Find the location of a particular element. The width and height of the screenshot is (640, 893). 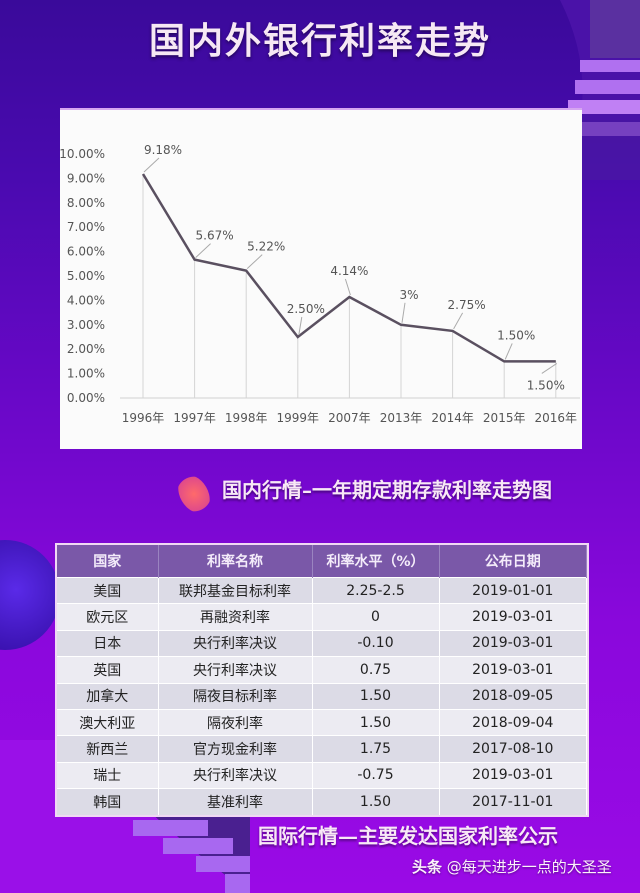

cell-rate-level: 2.25-2.5 is located at coordinates (376, 590).